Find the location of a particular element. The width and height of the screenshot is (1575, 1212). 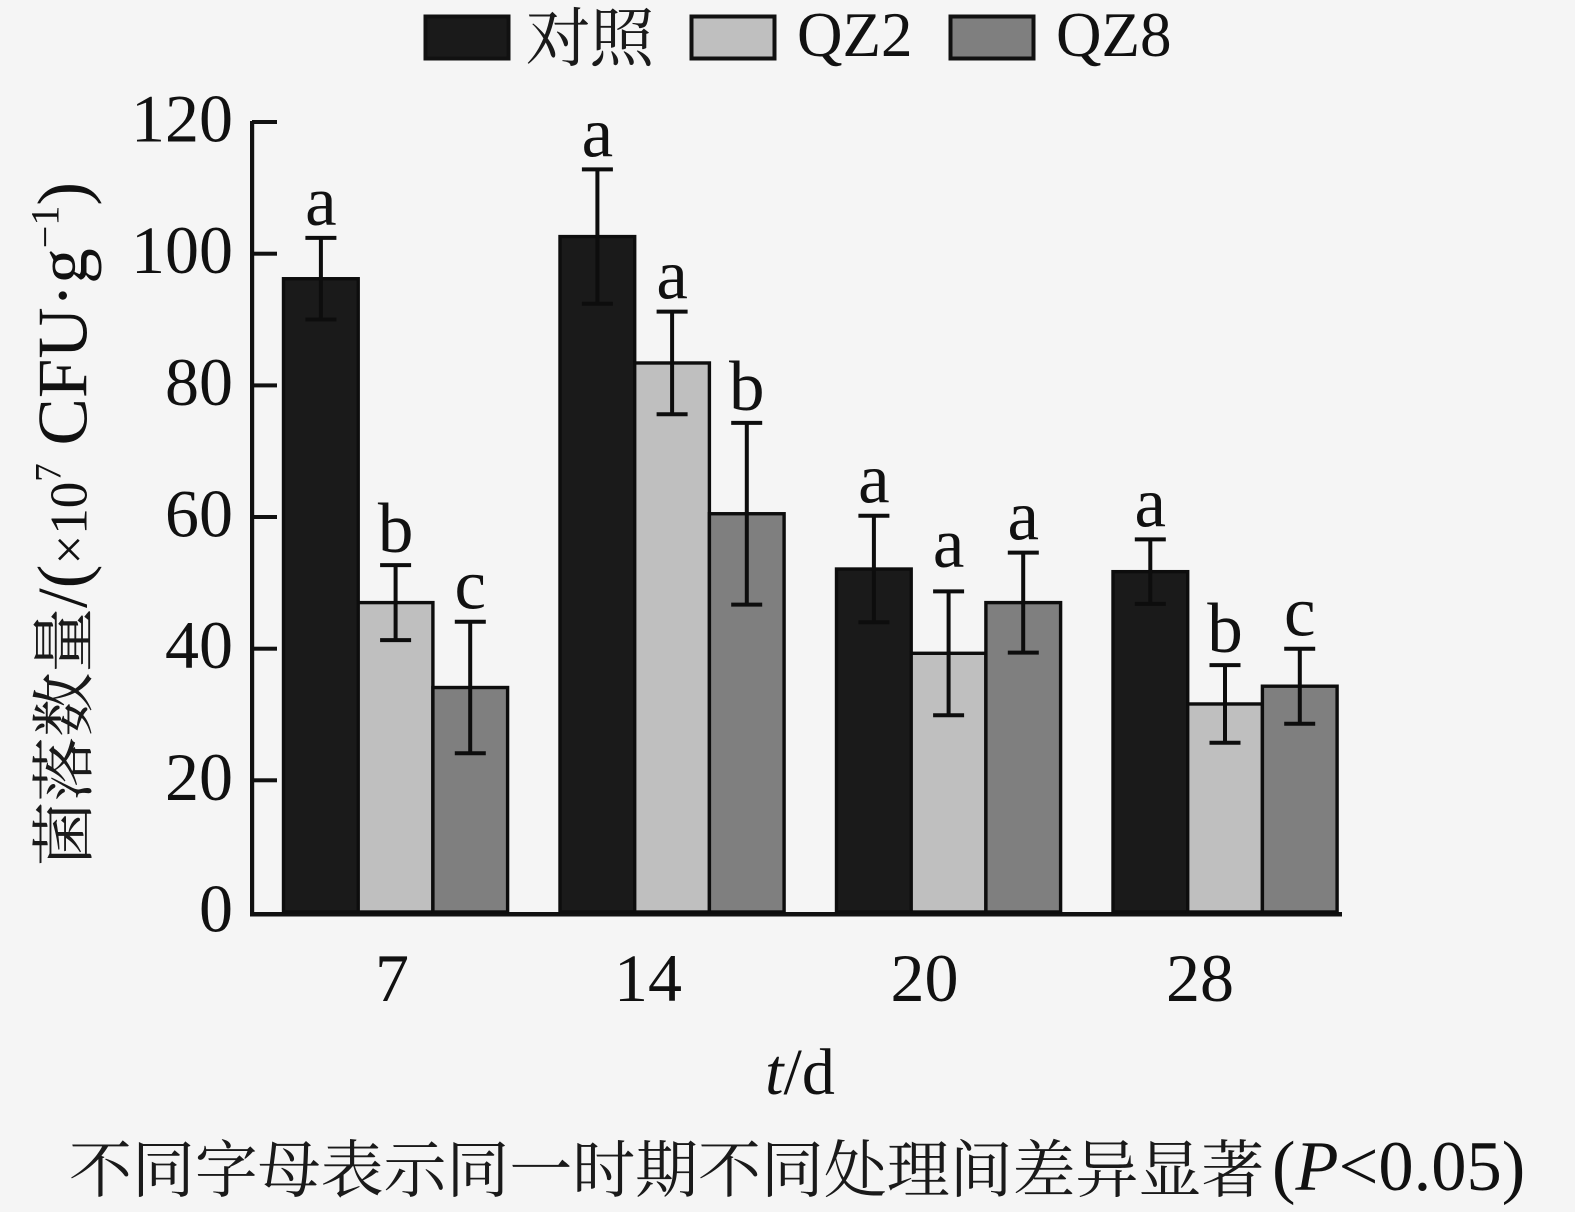

svg-text: QZ2 is located at coordinates (854, 35).